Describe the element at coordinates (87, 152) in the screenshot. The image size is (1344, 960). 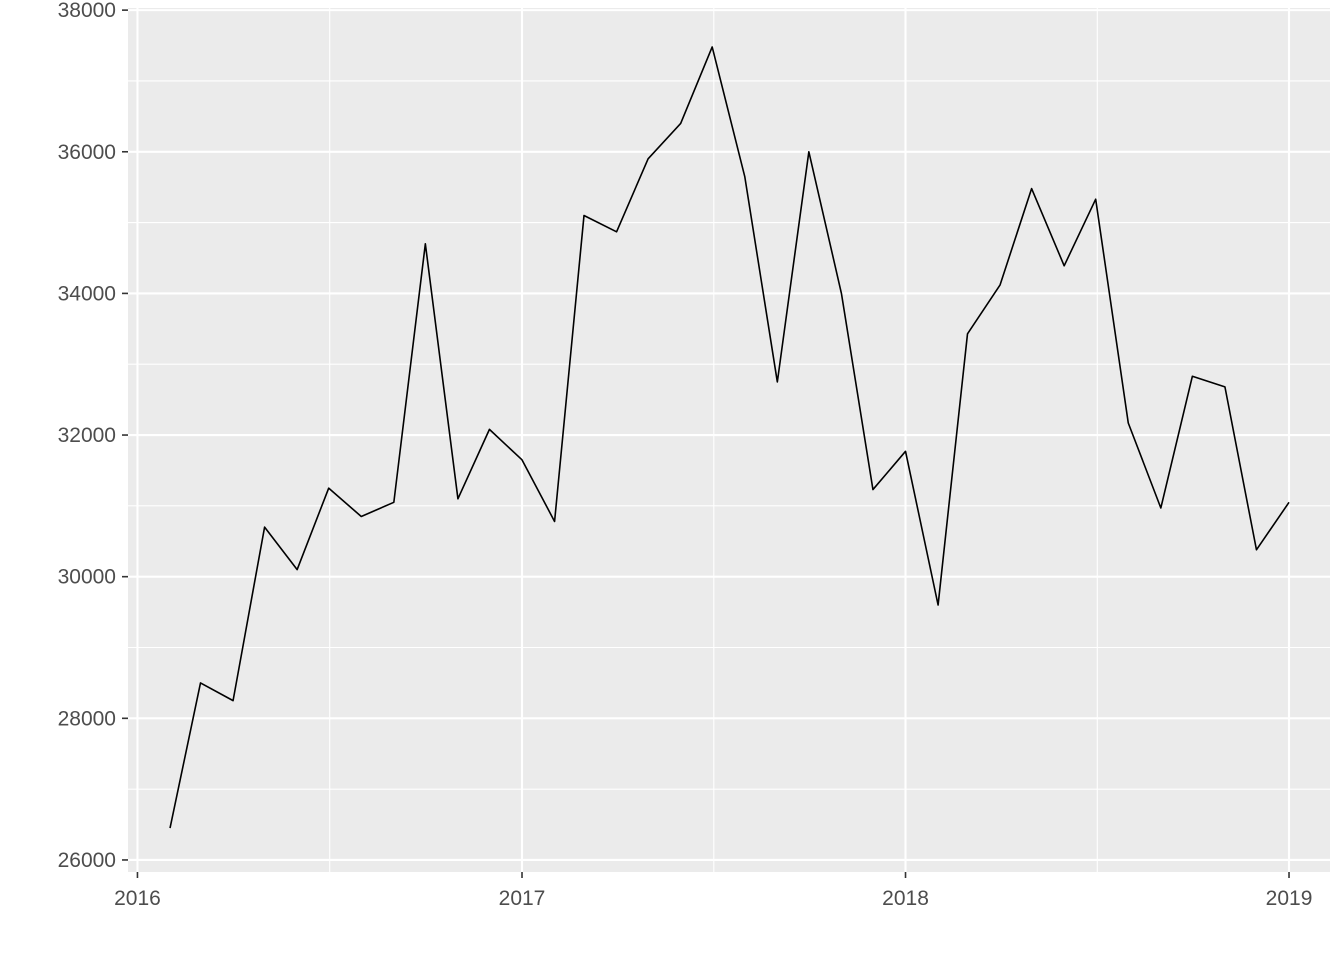
I see `y-tick-label: 36000` at that location.